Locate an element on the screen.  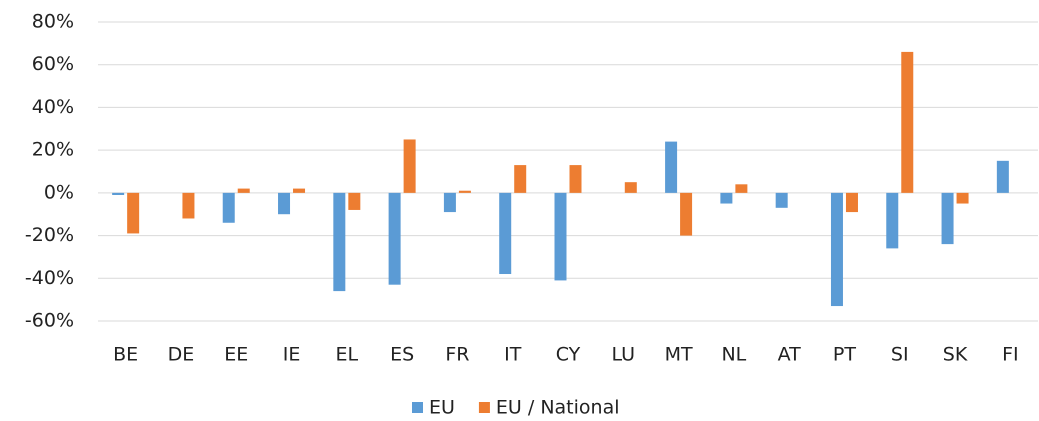
y-tick-label: -40% is located at coordinates (49, 278).